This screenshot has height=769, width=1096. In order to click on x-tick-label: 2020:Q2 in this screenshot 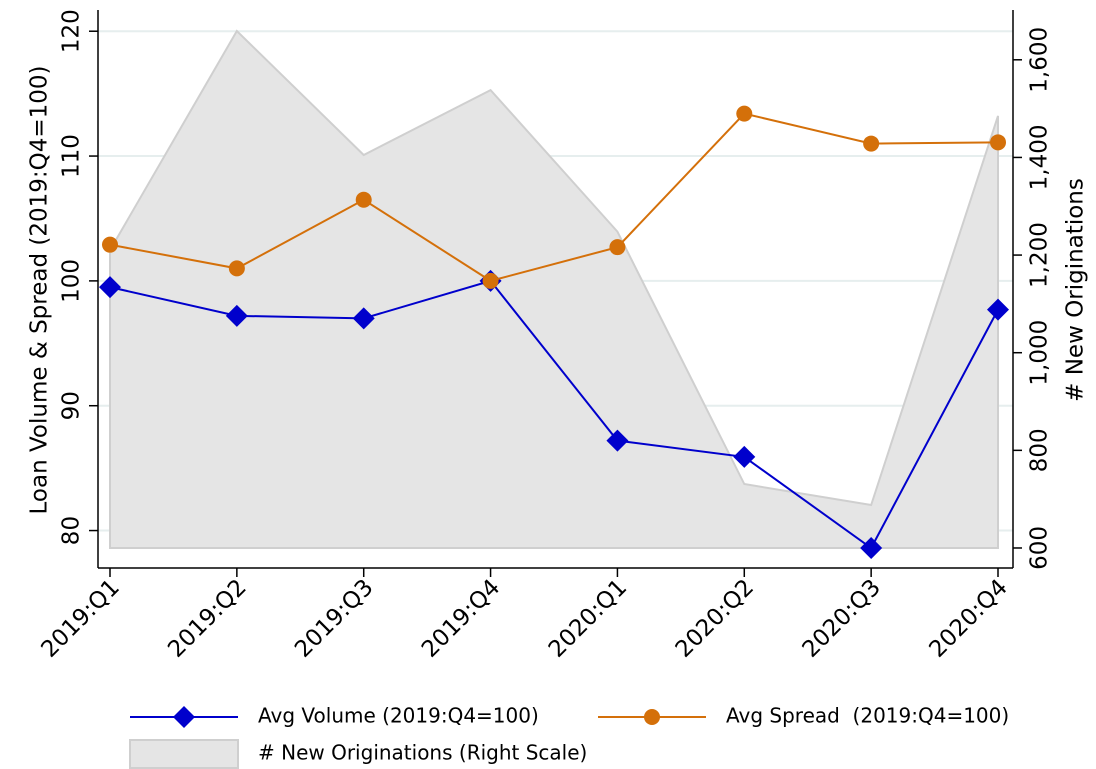, I will do `click(715, 618)`.